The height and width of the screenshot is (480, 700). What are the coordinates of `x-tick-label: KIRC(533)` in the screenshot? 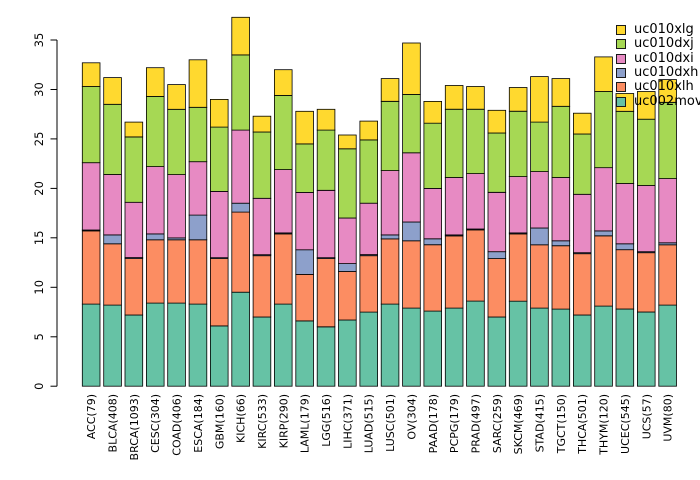 It's located at (262, 421).